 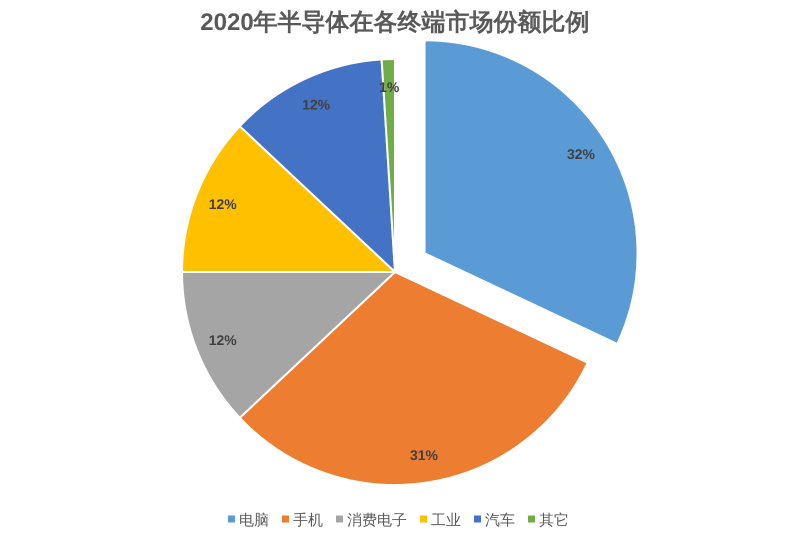 What do you see at coordinates (308, 520) in the screenshot?
I see `legend-label: 手机` at bounding box center [308, 520].